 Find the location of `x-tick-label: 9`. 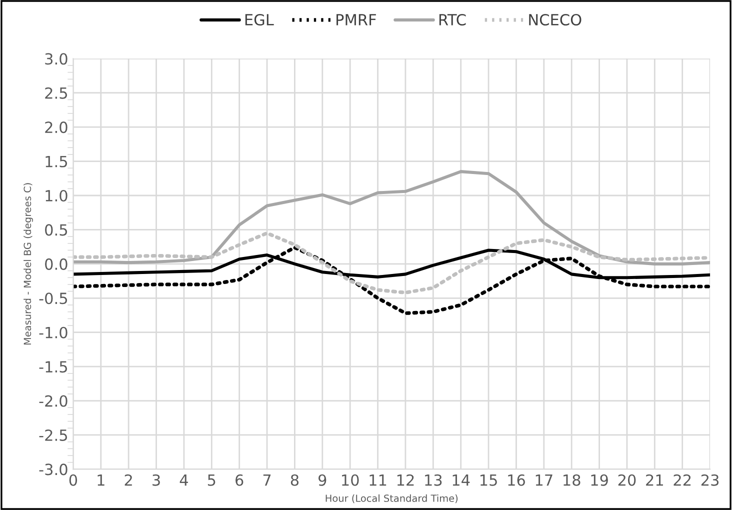

x-tick-label: 9 is located at coordinates (322, 480).